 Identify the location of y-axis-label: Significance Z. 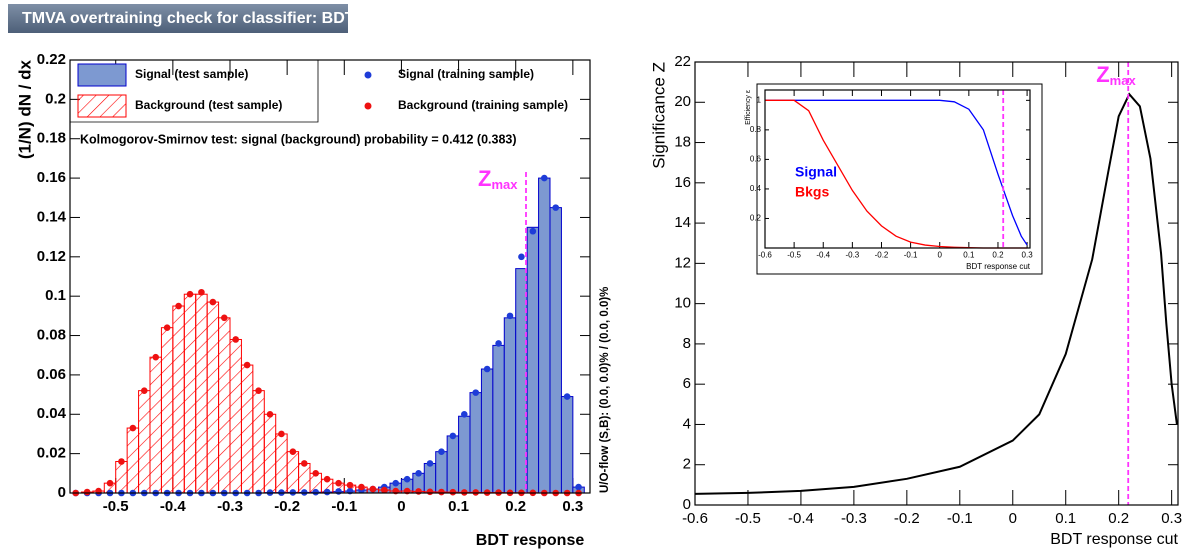
(658, 115).